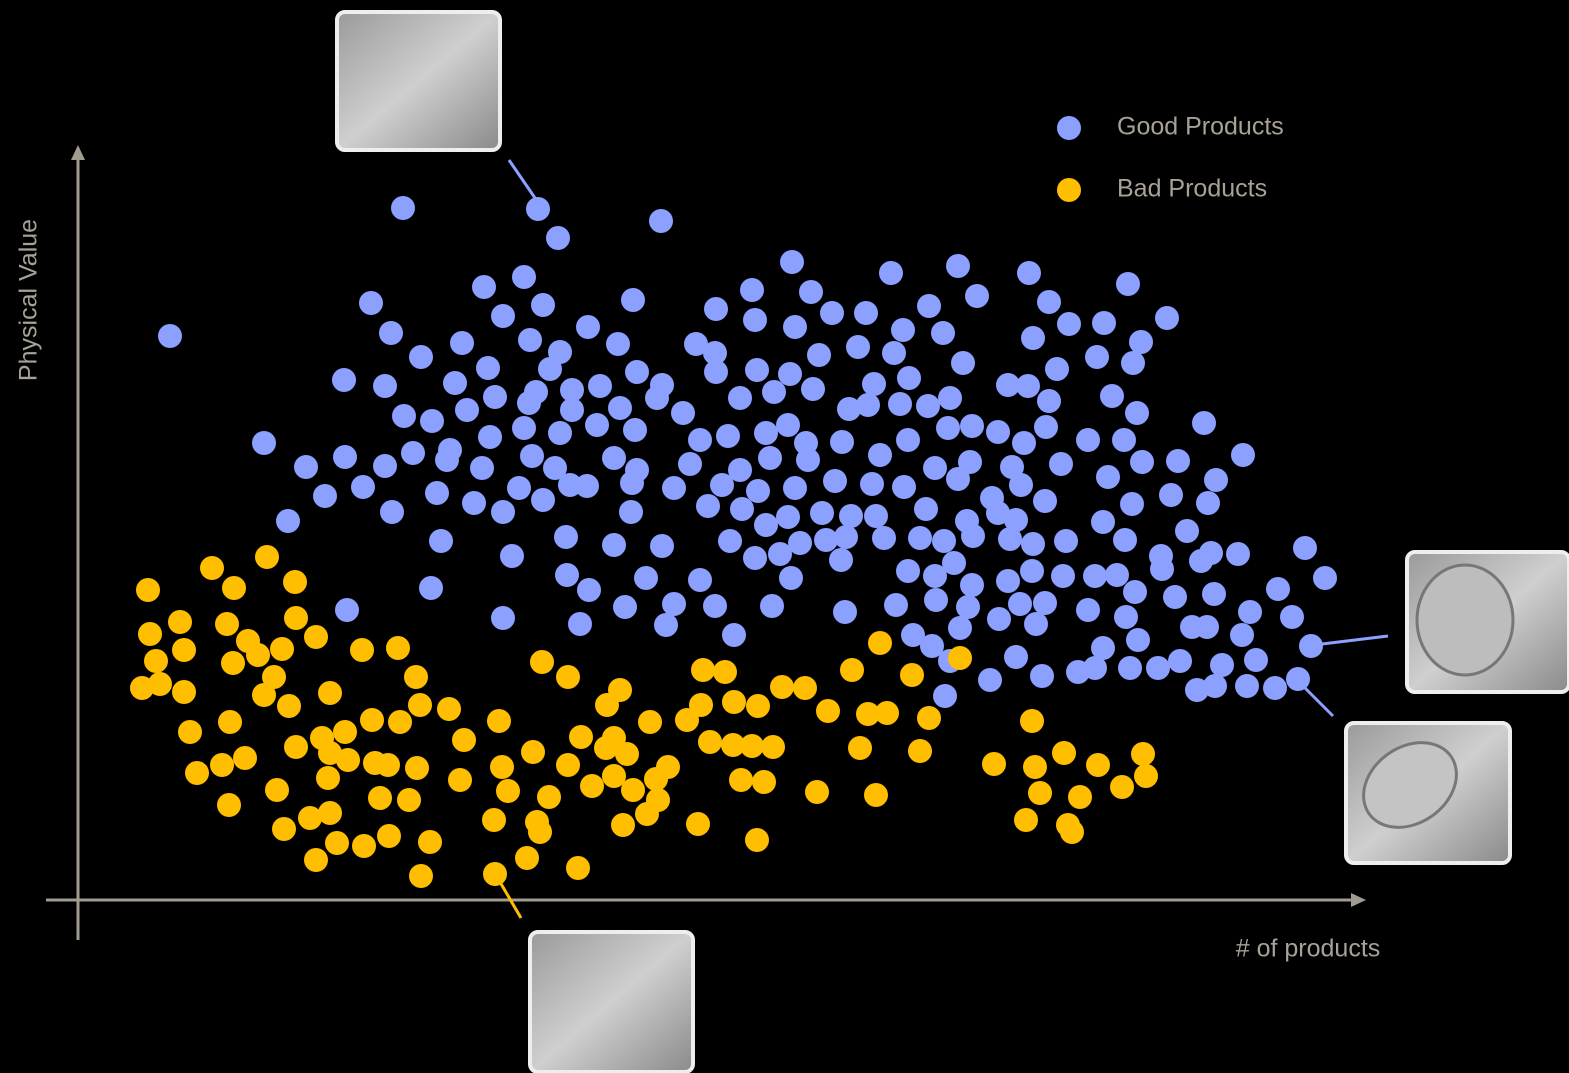  I want to click on legend-marker, so click(1069, 190).